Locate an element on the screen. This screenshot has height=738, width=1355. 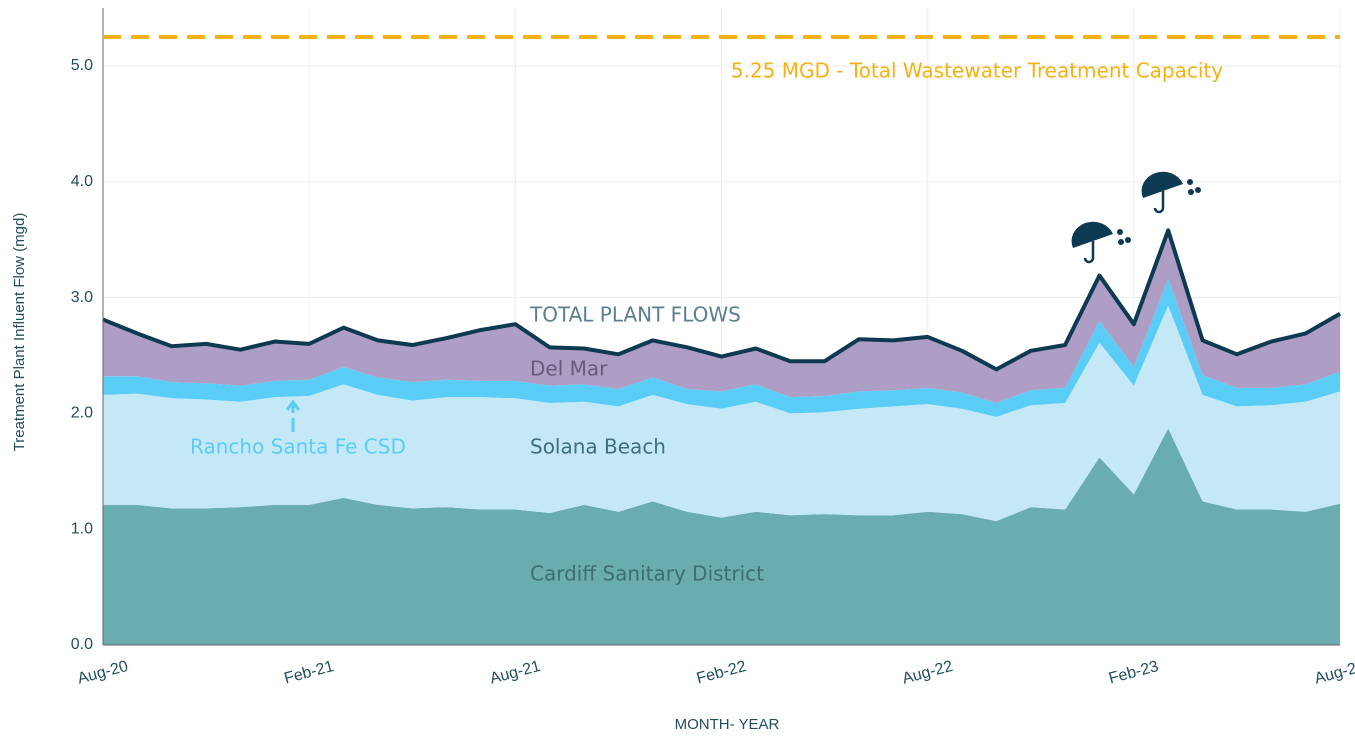
x-tick-label: Aug-20 is located at coordinates (103, 673).